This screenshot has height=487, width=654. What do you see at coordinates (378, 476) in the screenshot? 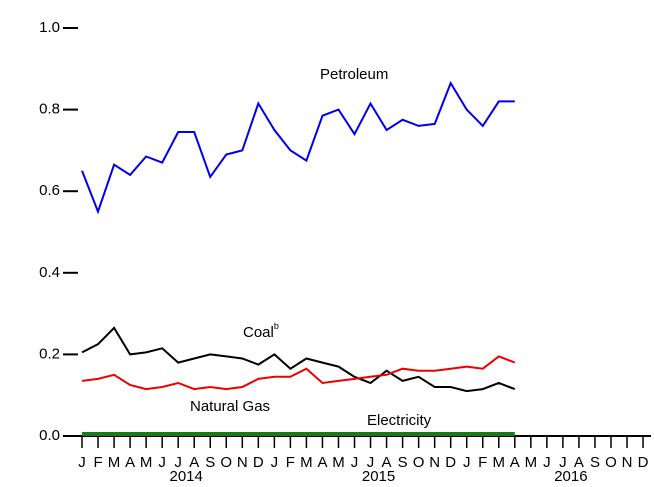
I see `year-label: 2015` at bounding box center [378, 476].